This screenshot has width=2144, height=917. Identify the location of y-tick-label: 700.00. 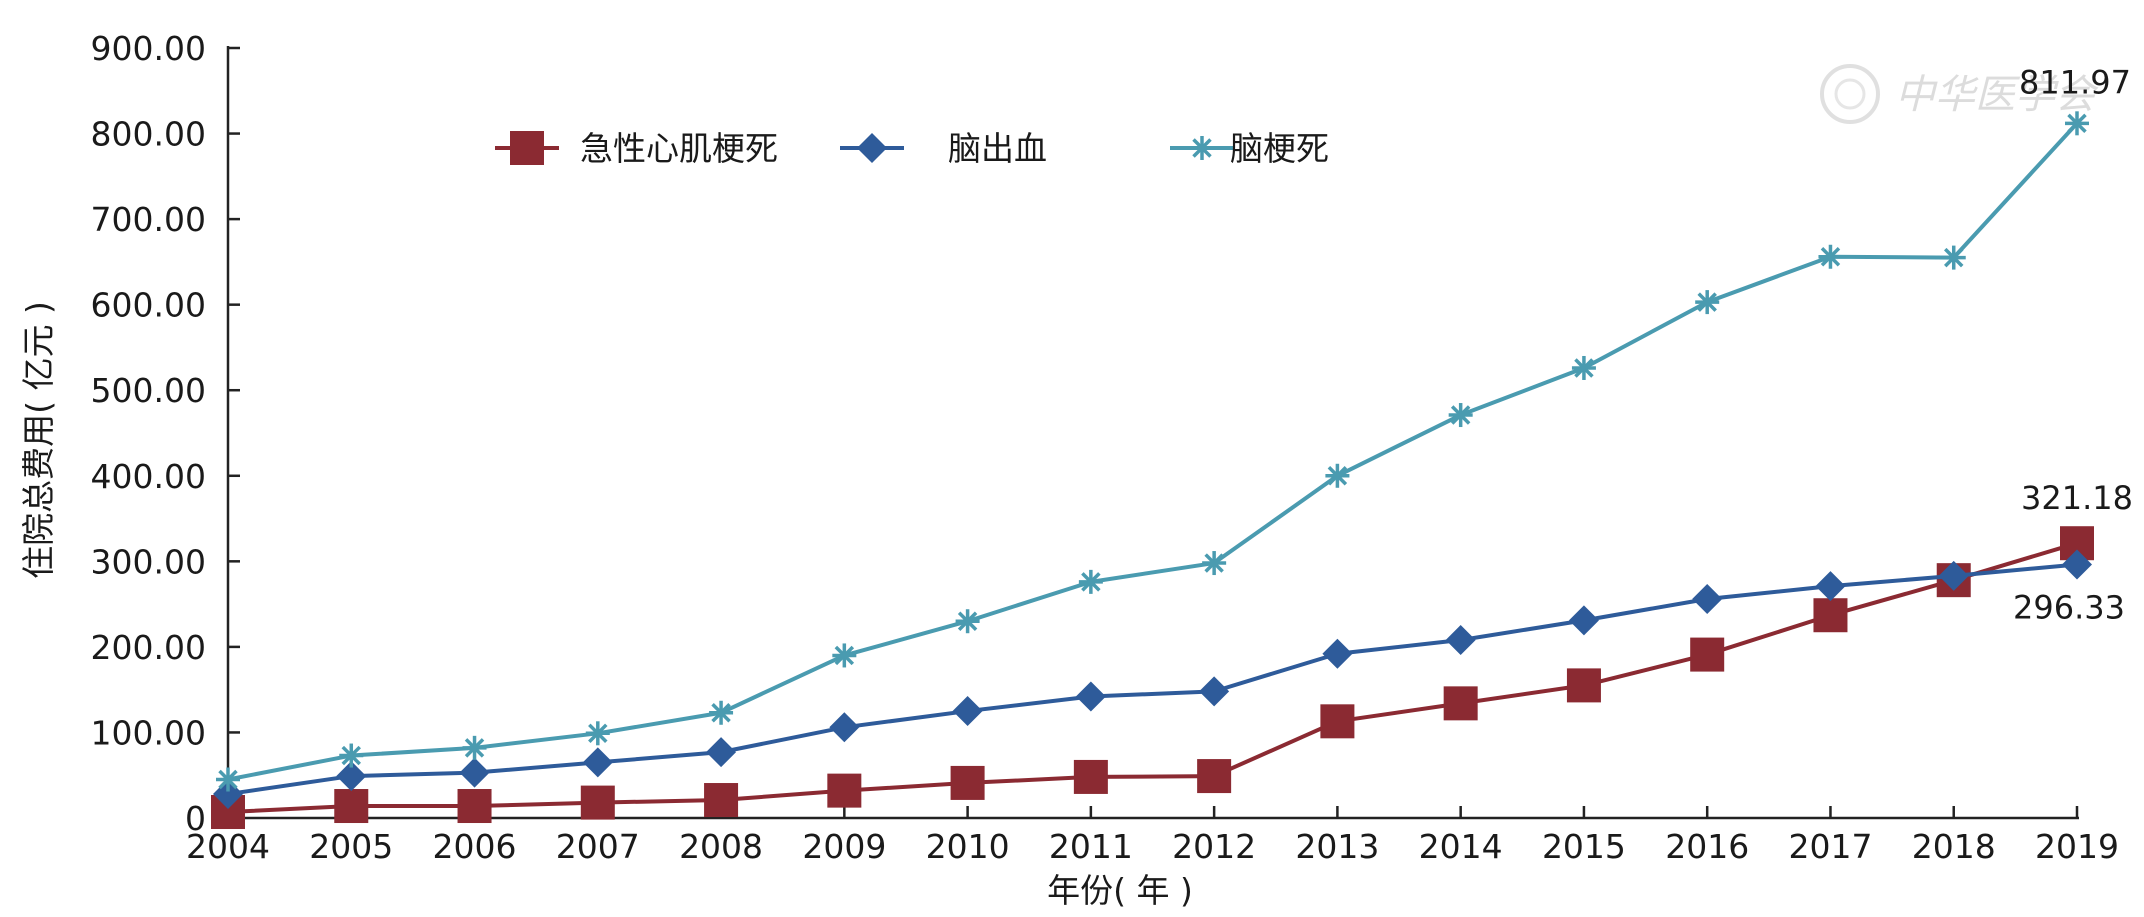
(148, 219).